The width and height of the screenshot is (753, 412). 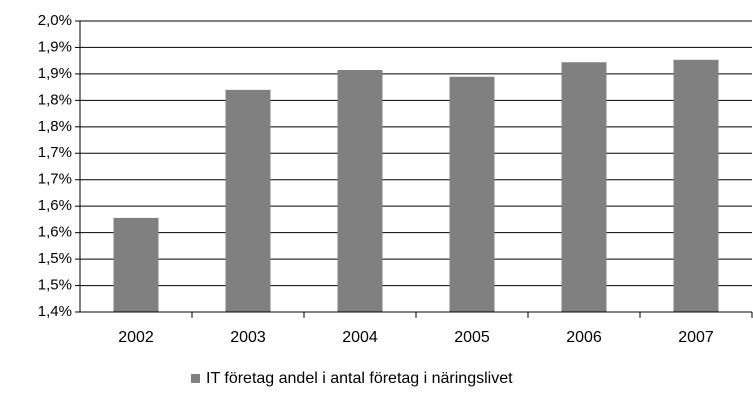 I want to click on x-tick-label: 2006, so click(x=584, y=337).